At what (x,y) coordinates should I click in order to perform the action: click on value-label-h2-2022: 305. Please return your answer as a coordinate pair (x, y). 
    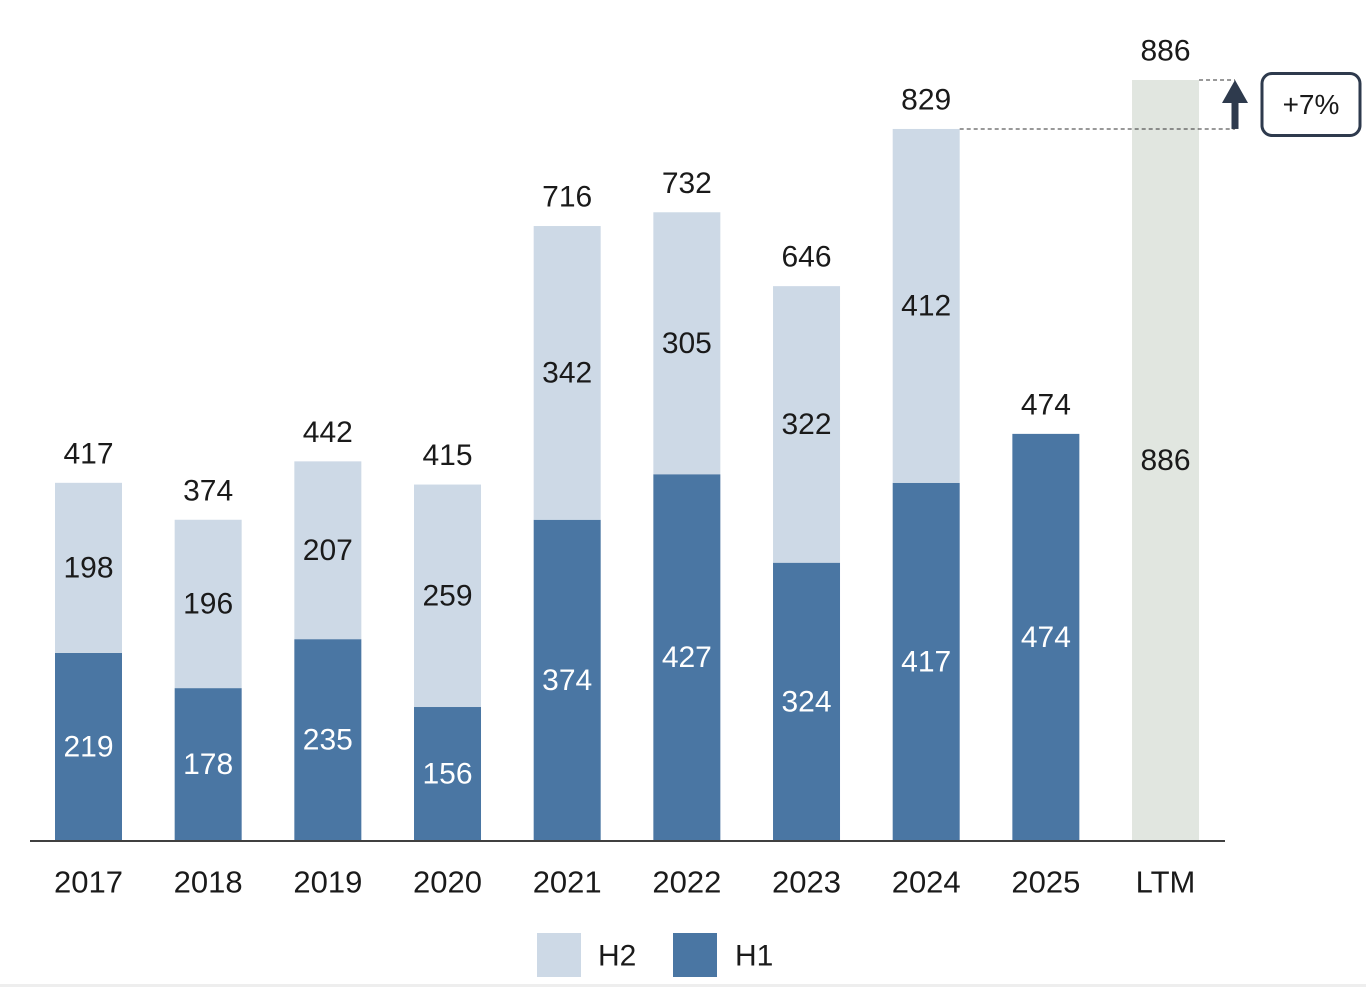
    Looking at the image, I should click on (687, 343).